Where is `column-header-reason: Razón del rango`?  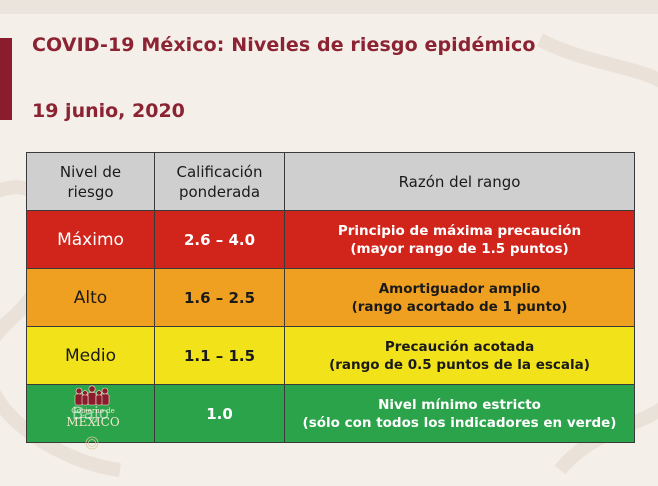 column-header-reason: Razón del rango is located at coordinates (459, 181).